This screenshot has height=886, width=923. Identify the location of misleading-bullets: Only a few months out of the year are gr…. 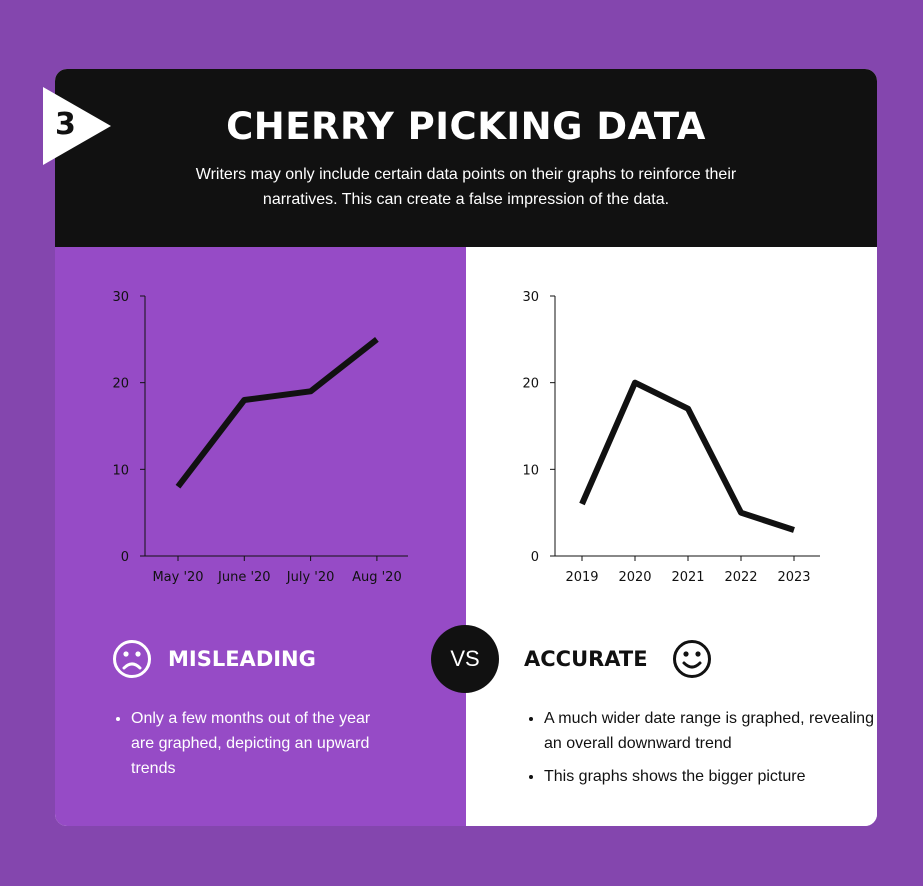
(251, 747).